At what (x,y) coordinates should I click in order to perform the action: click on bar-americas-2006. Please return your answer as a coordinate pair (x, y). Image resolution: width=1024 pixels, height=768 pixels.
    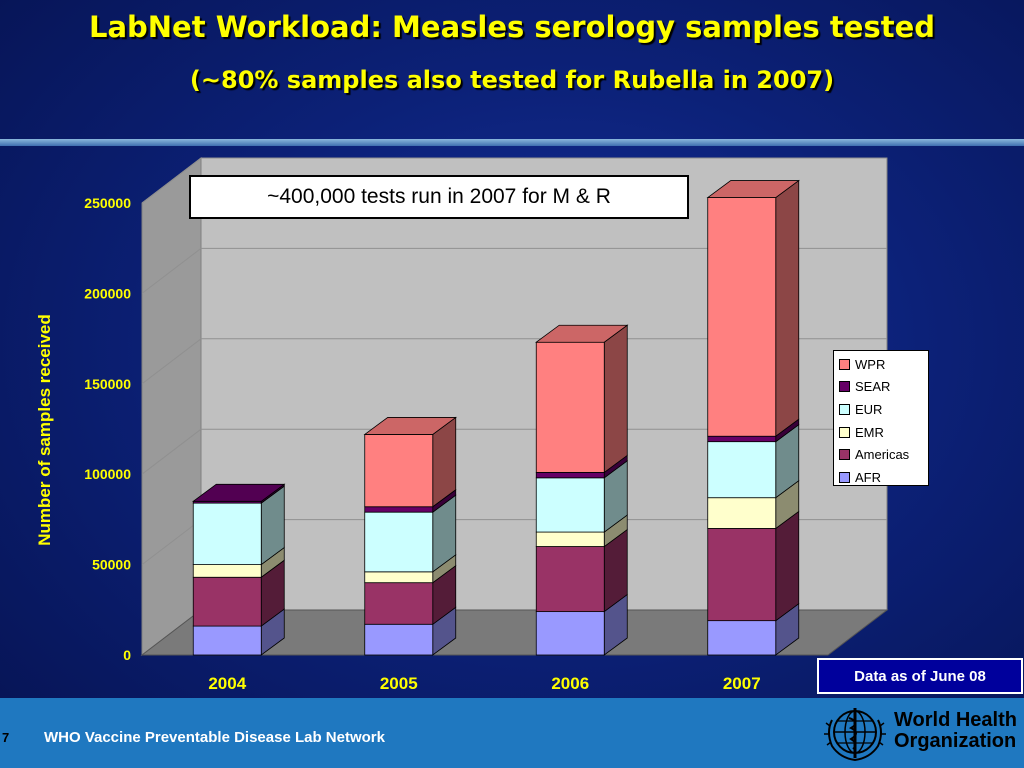
    Looking at the image, I should click on (570, 579).